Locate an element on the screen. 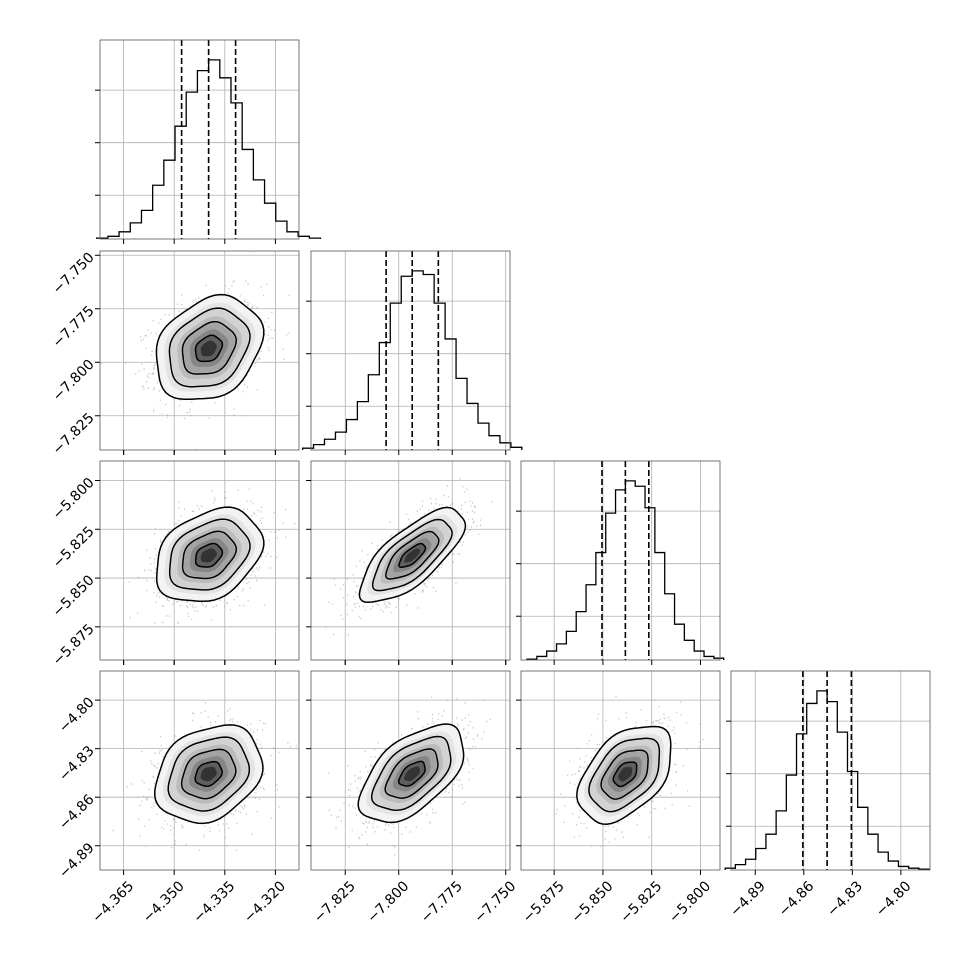 This screenshot has width=970, height=970. x-tick-label: −5.825 is located at coordinates (641, 902).